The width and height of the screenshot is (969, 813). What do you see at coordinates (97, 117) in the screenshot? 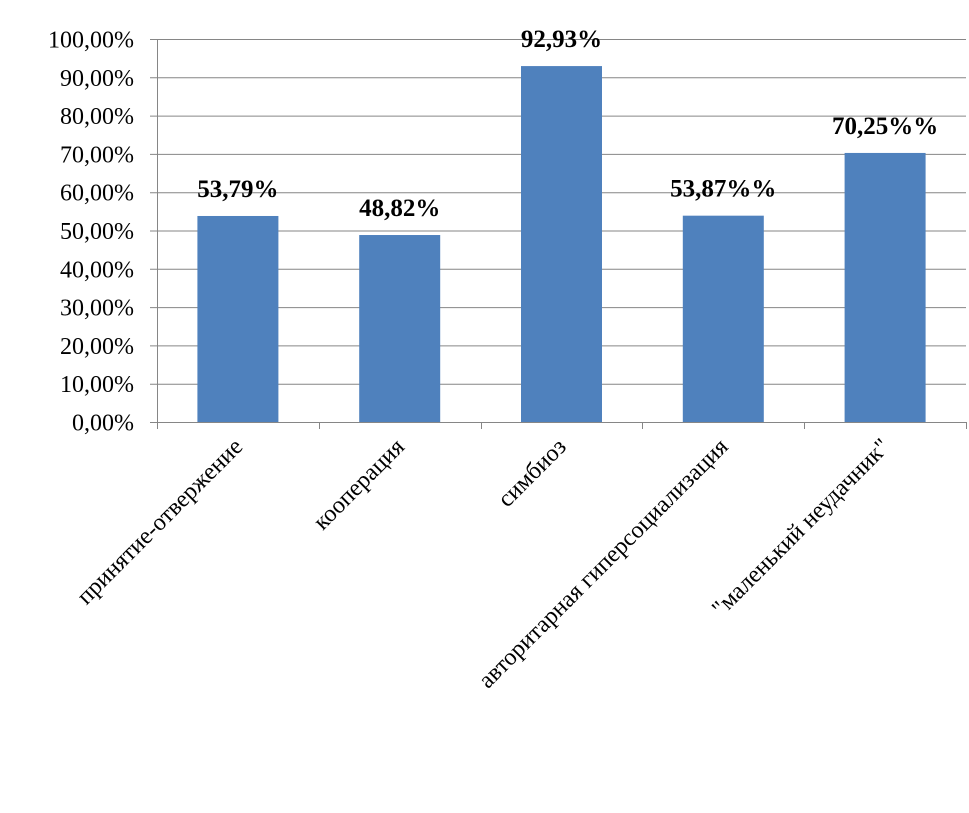
I see `y-tick-label: 80,00%` at bounding box center [97, 117].